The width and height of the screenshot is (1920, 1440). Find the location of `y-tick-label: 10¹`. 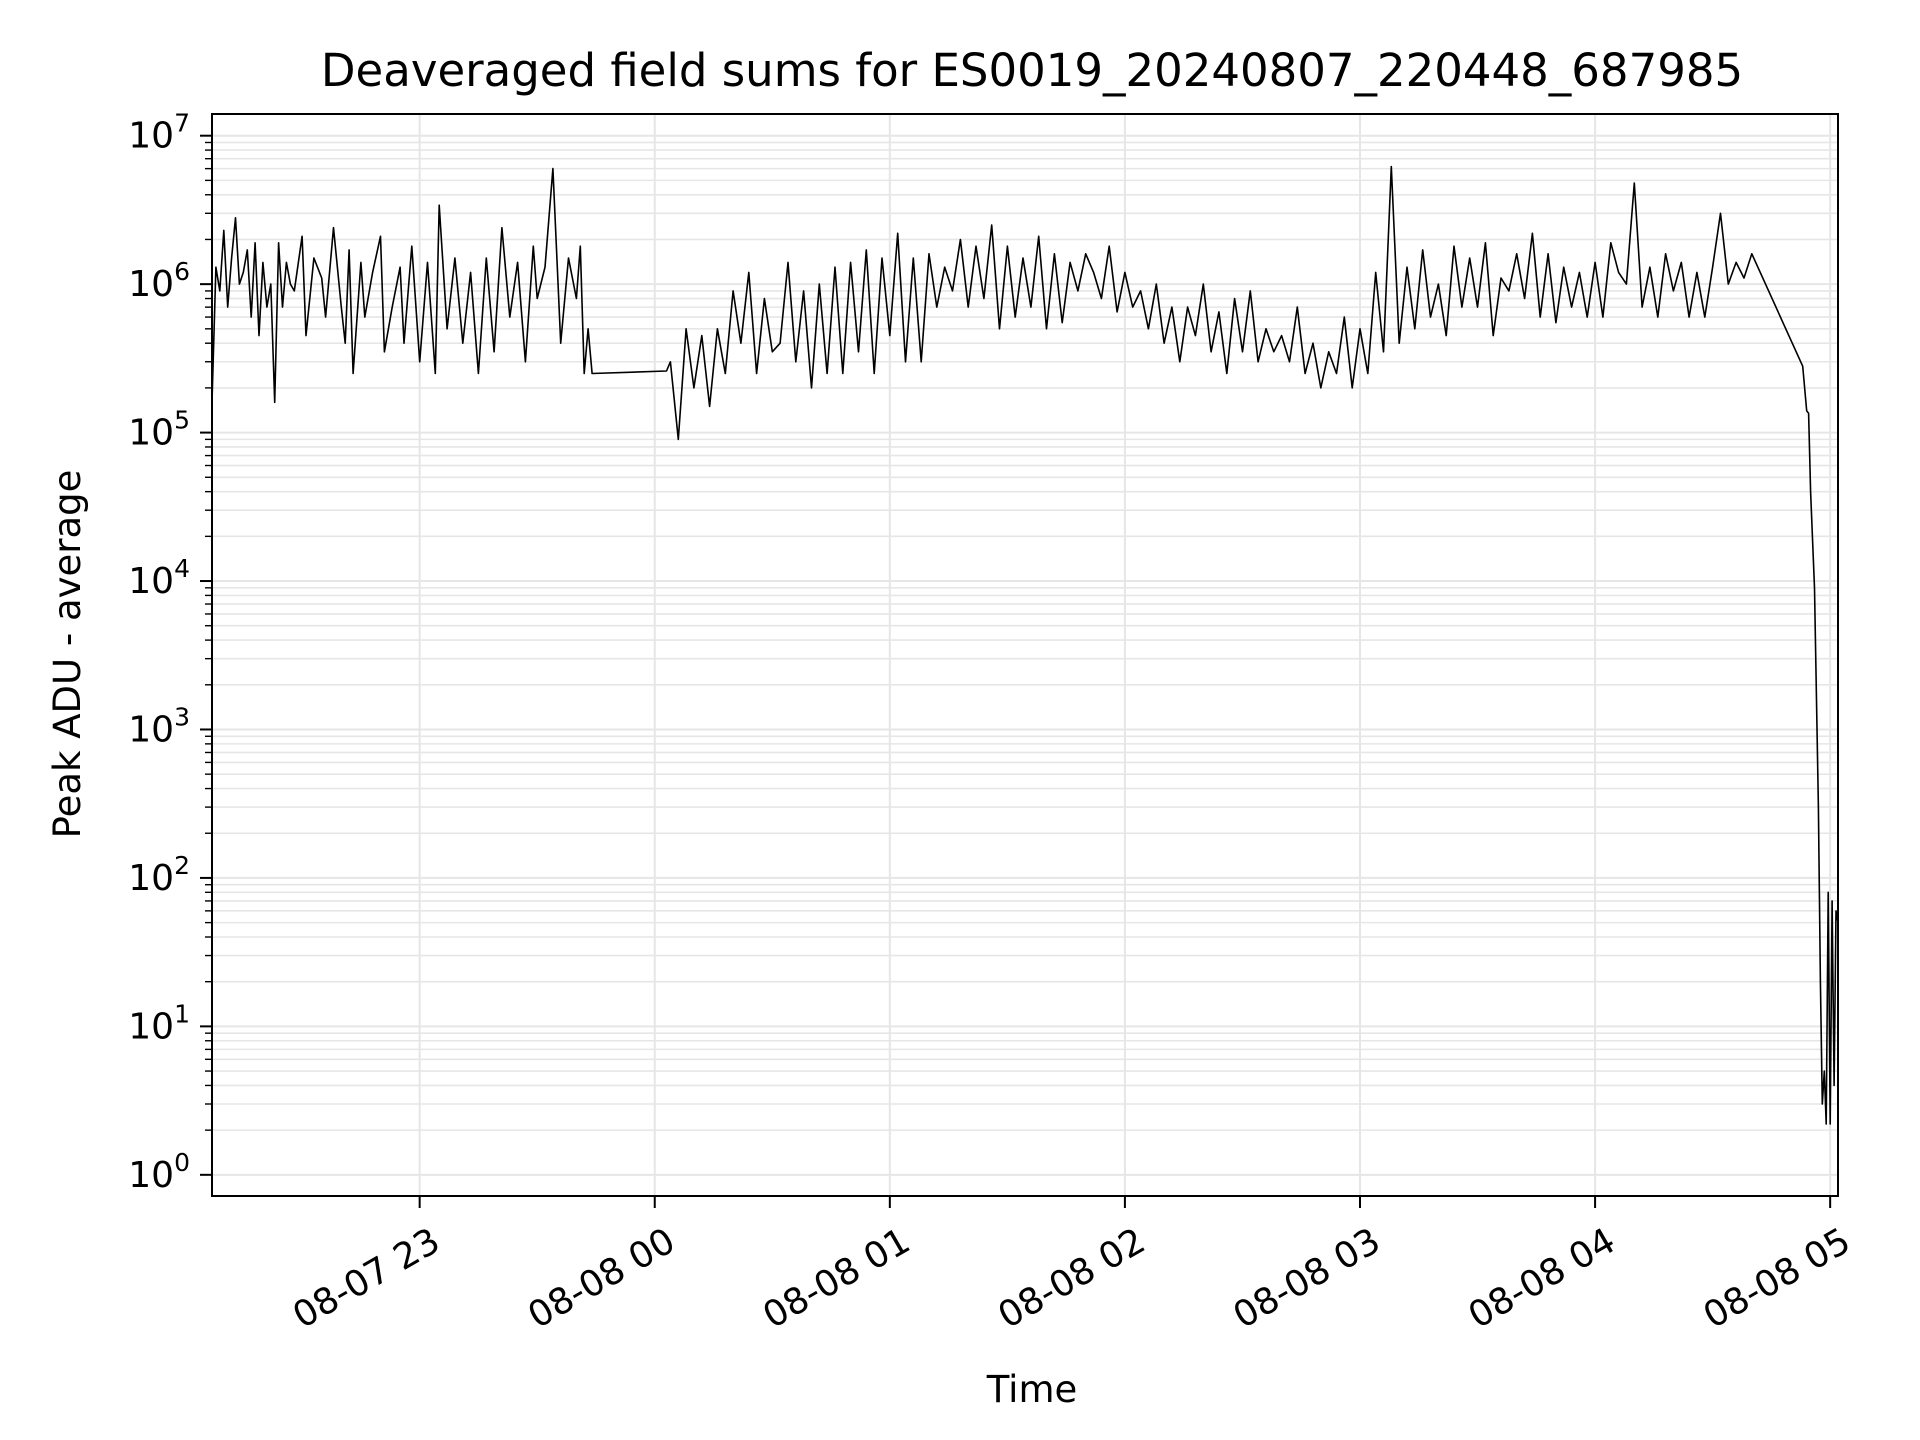

y-tick-label: 10¹ is located at coordinates (159, 1023).